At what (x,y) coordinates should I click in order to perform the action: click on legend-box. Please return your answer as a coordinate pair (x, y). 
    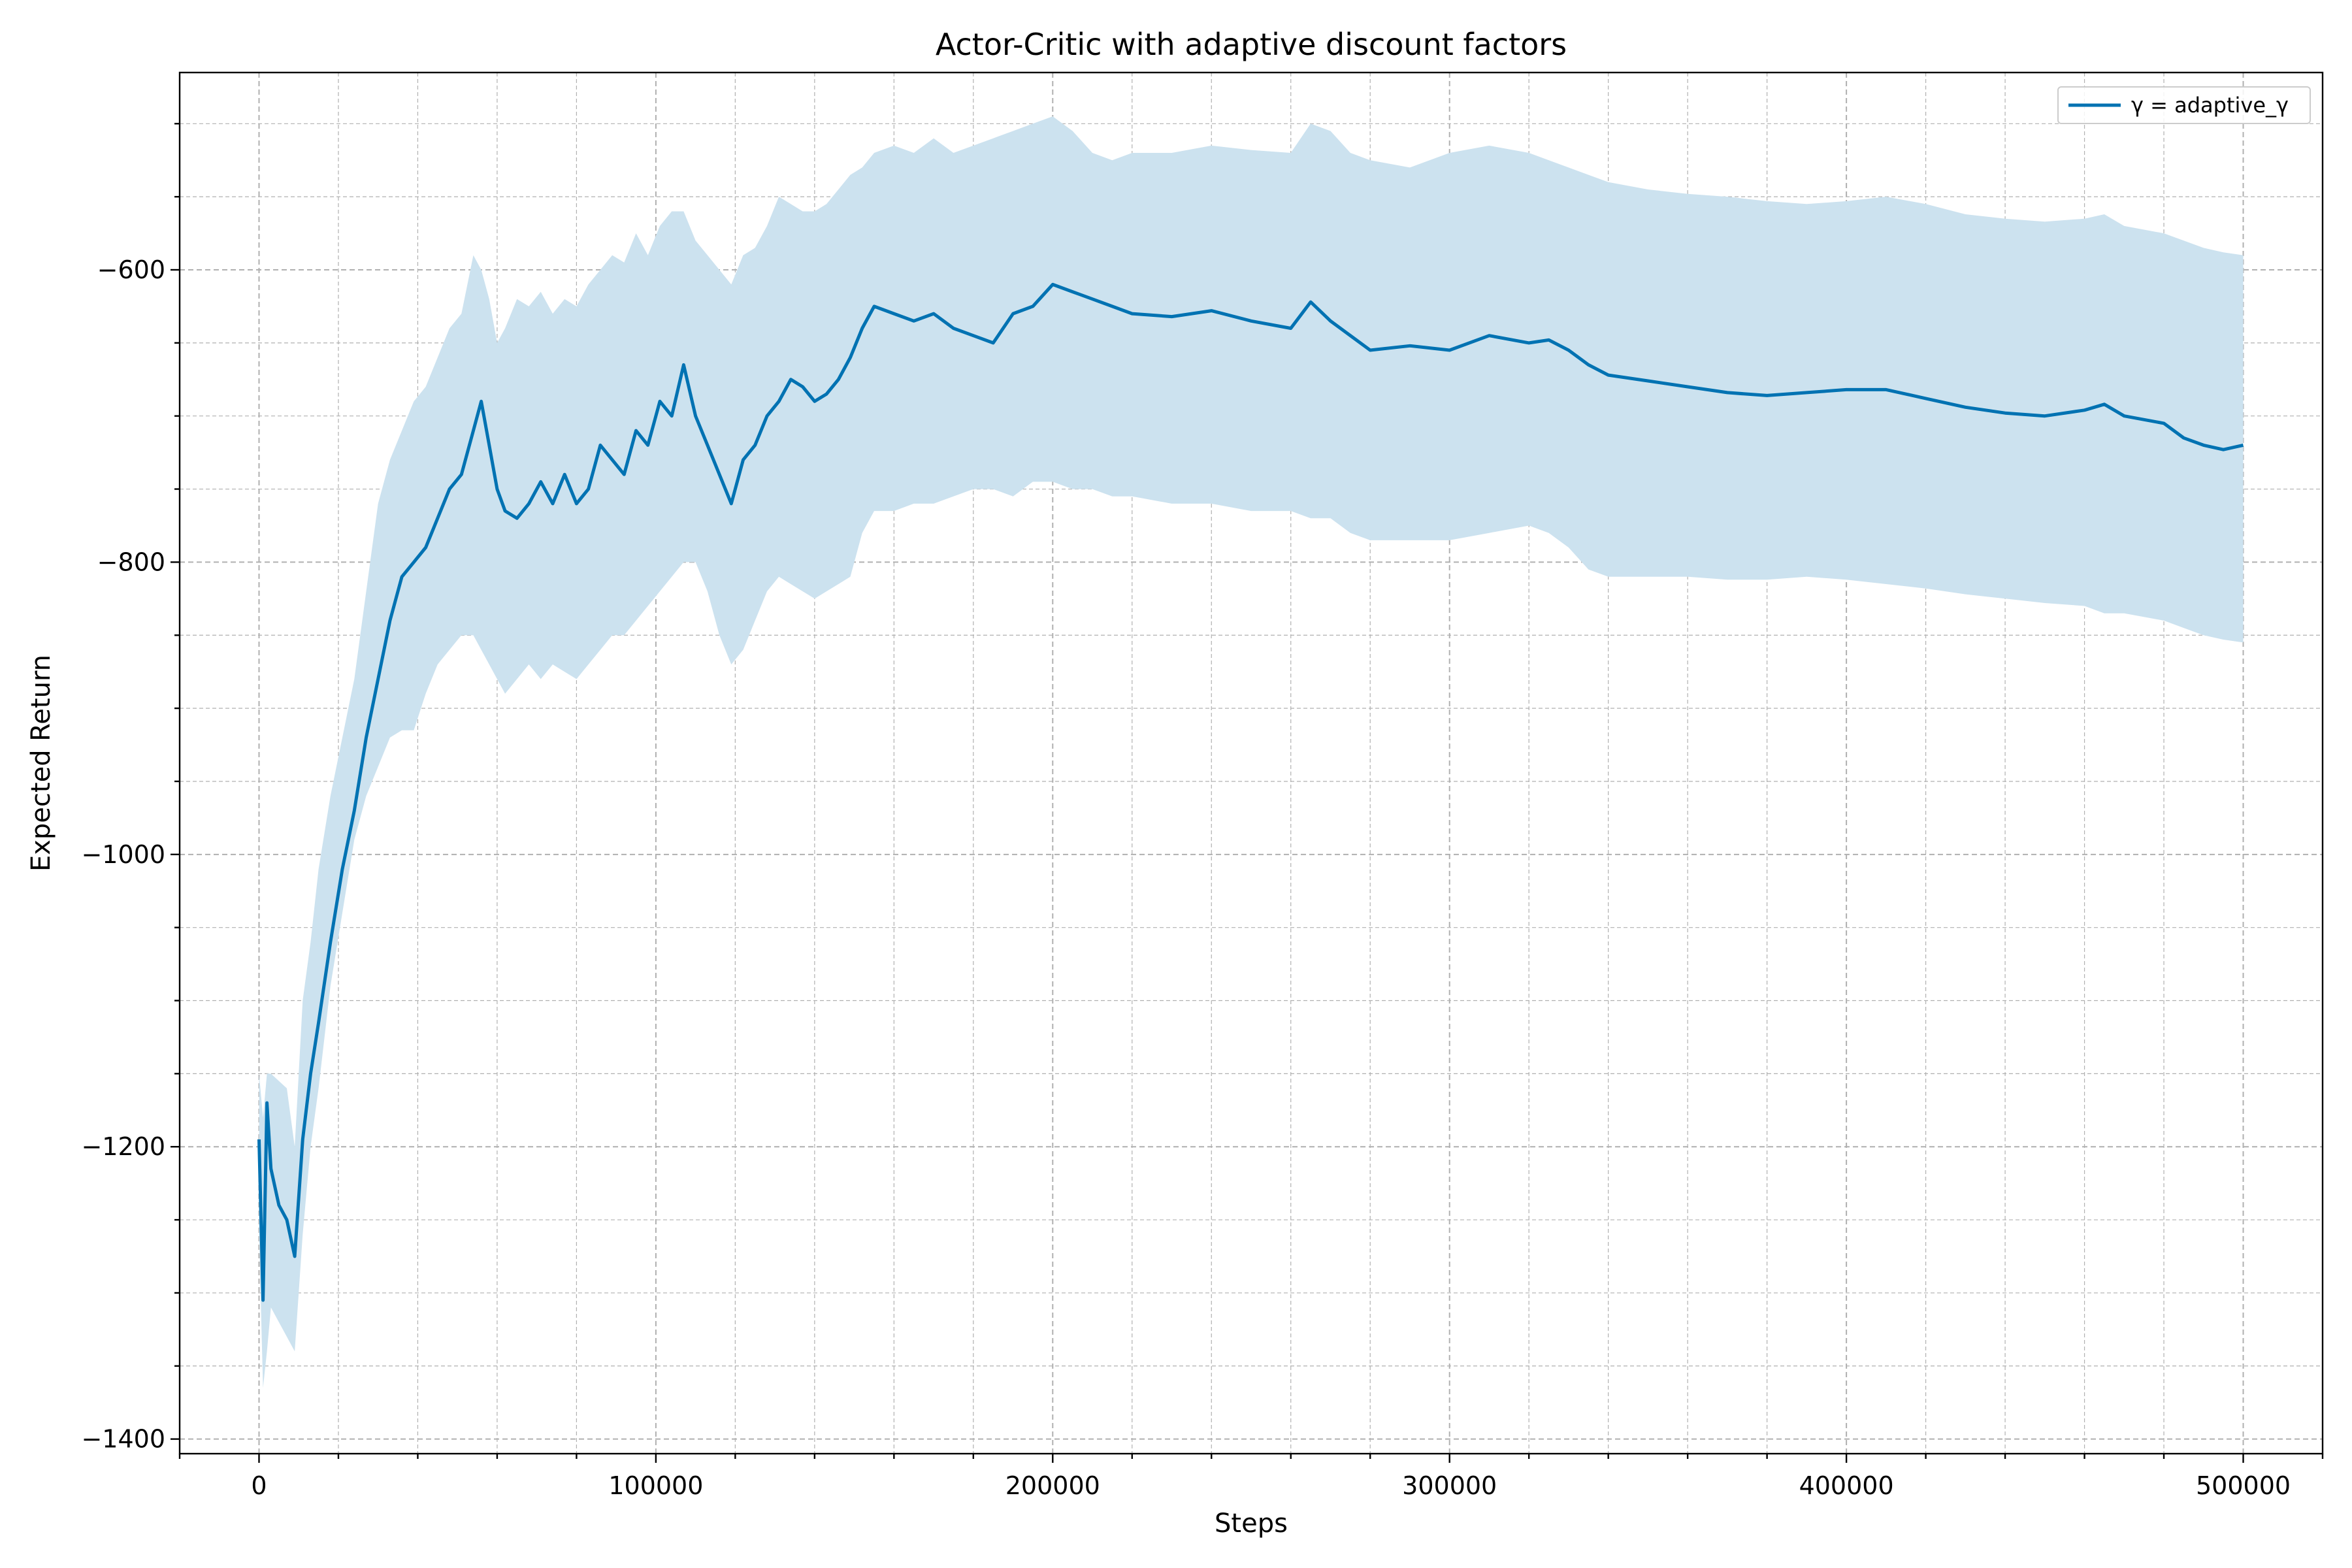
    Looking at the image, I should click on (2184, 105).